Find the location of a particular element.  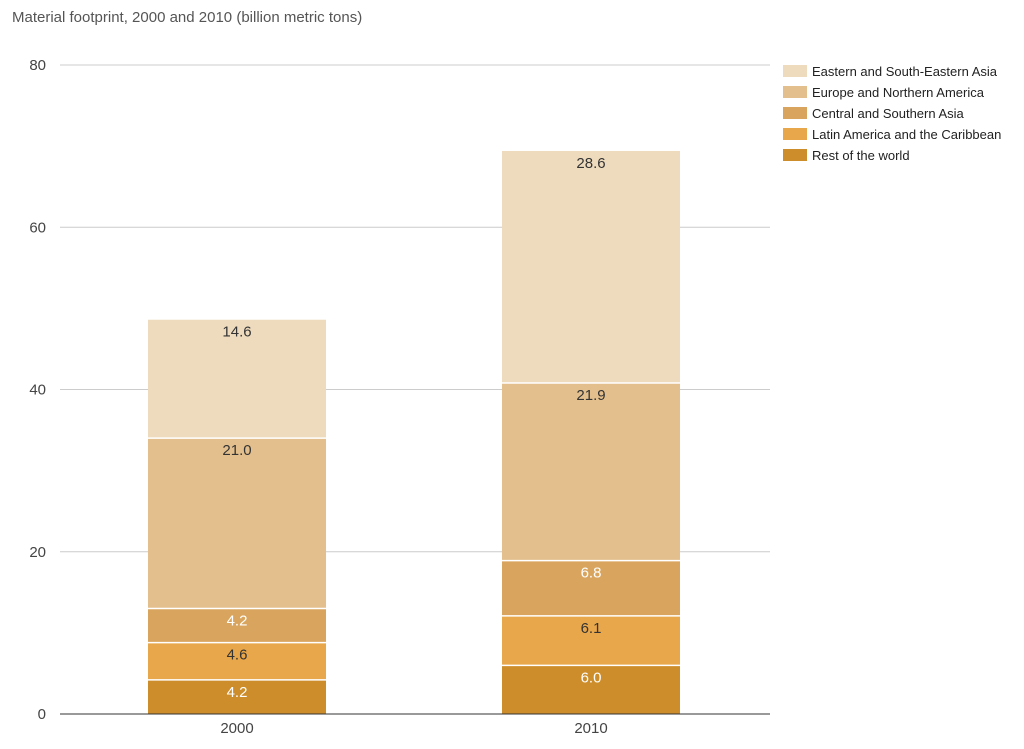

data-label: 21.9 is located at coordinates (590, 395).